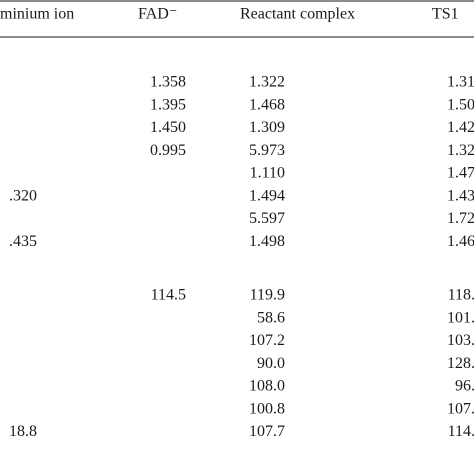  Describe the element at coordinates (168, 127) in the screenshot. I see `table-cell: 1.450` at that location.